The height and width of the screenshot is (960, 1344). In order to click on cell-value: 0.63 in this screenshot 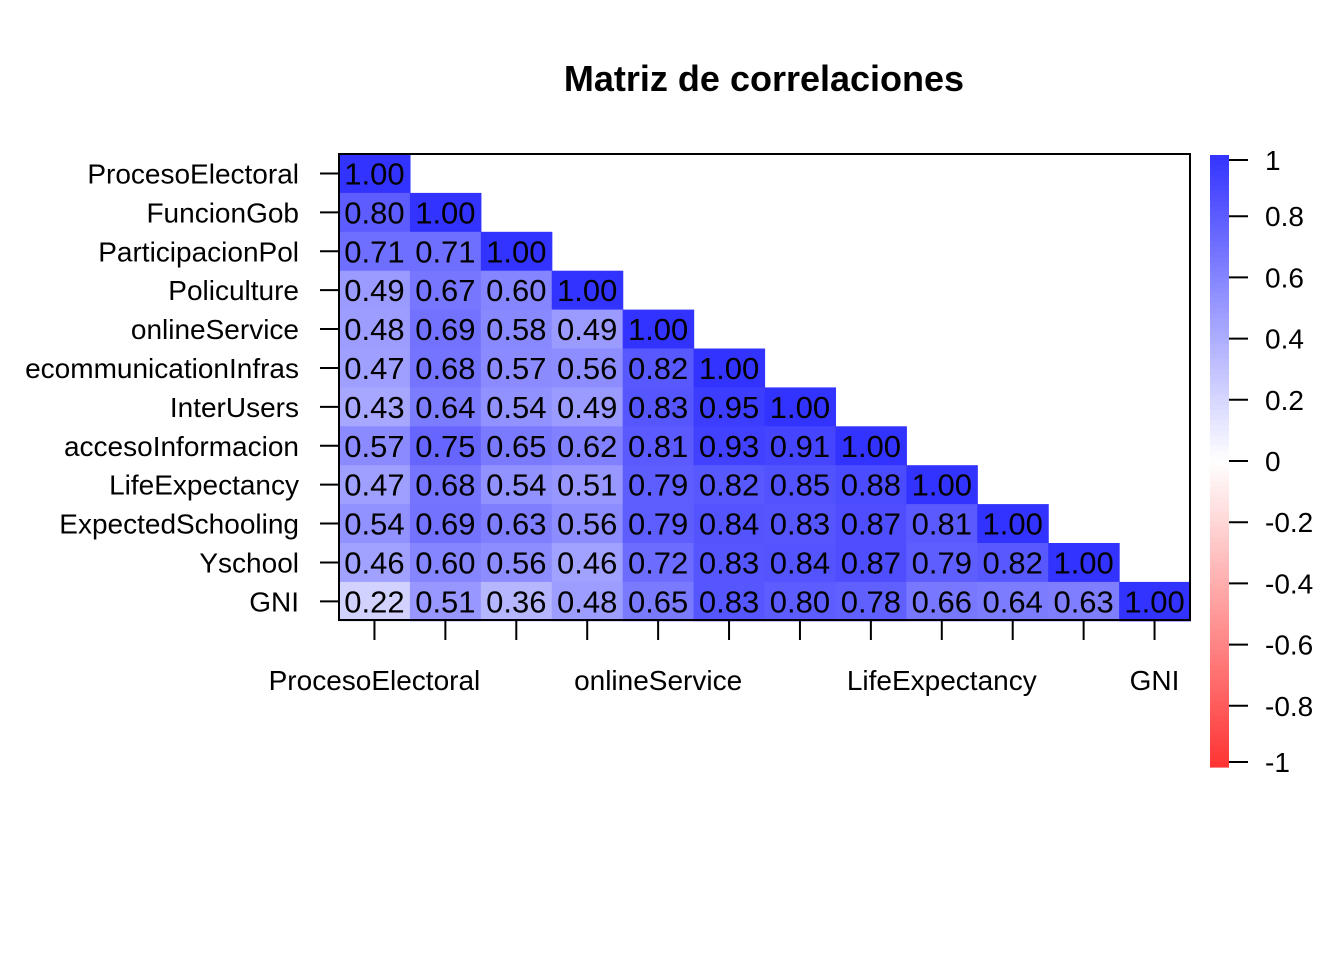, I will do `click(1083, 601)`.